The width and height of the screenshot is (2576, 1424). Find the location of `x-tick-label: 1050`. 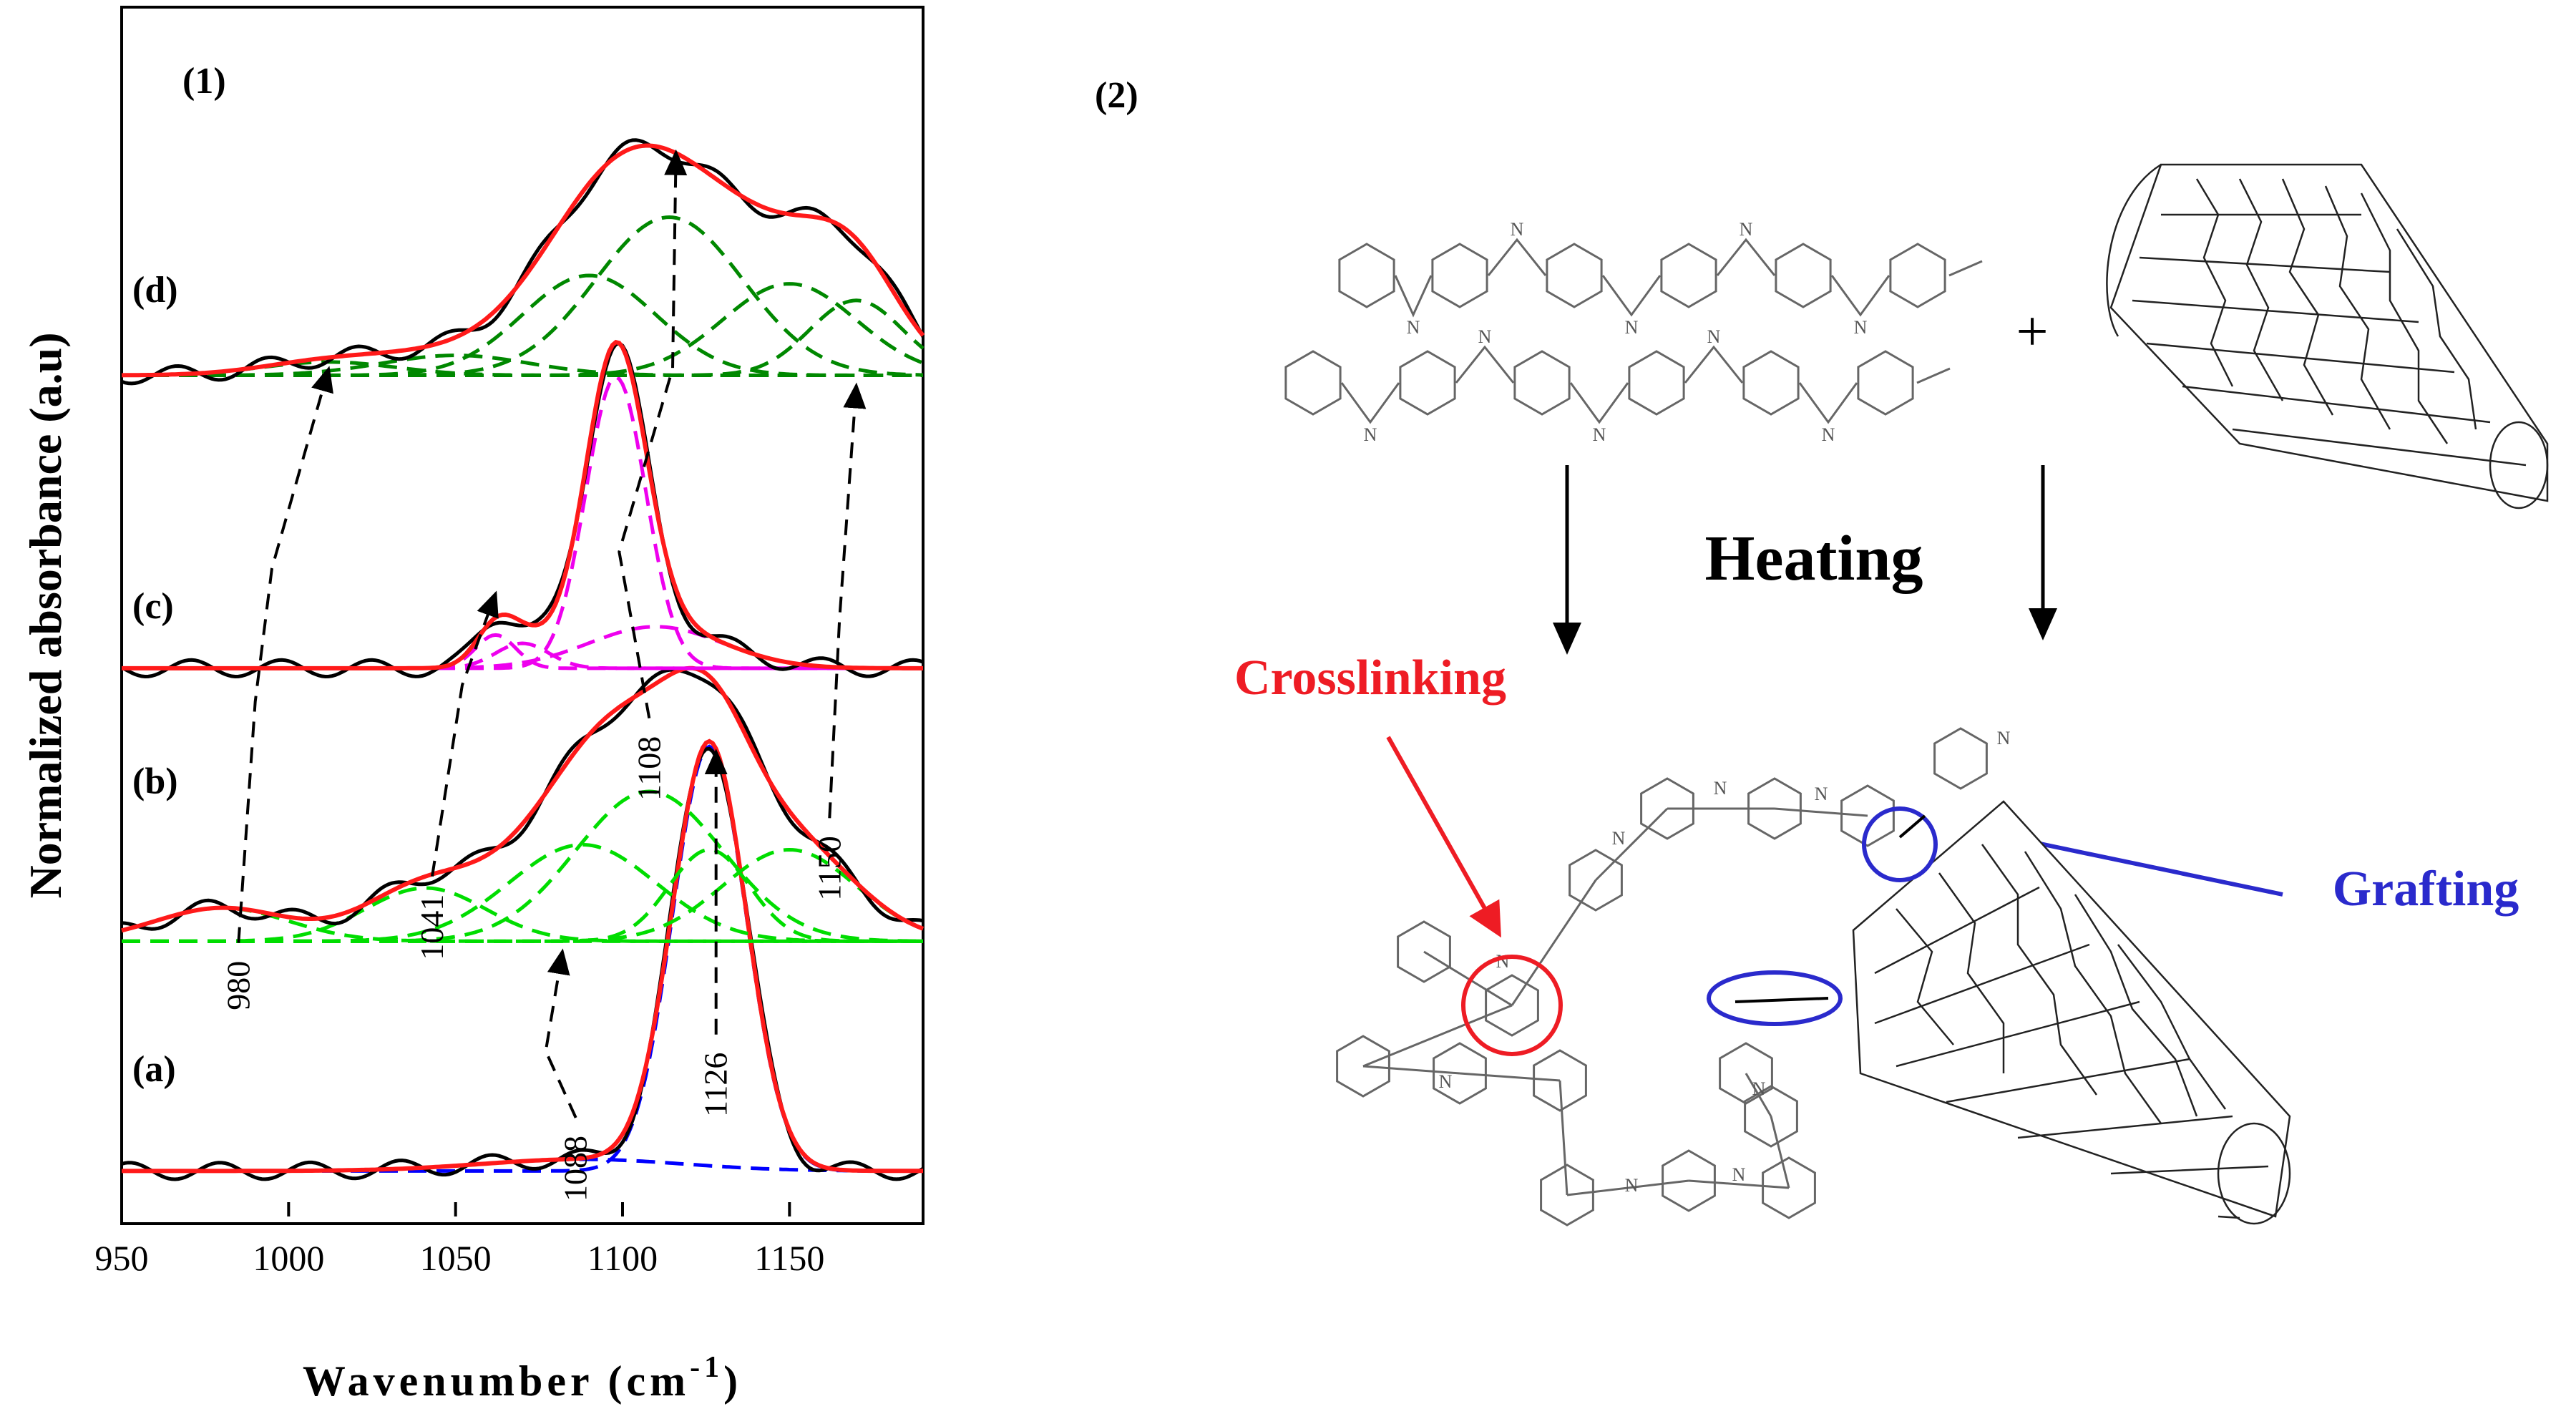

x-tick-label: 1050 is located at coordinates (456, 1258).